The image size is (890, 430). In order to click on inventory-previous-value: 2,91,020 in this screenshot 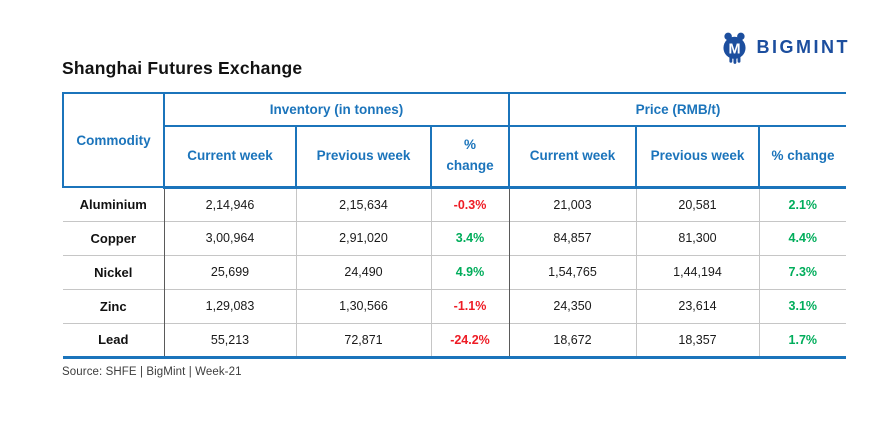, I will do `click(363, 237)`.